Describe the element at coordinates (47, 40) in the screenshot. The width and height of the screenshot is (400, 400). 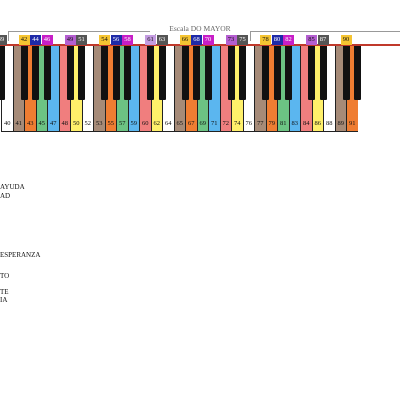
I see `top-note-label: 46` at that location.